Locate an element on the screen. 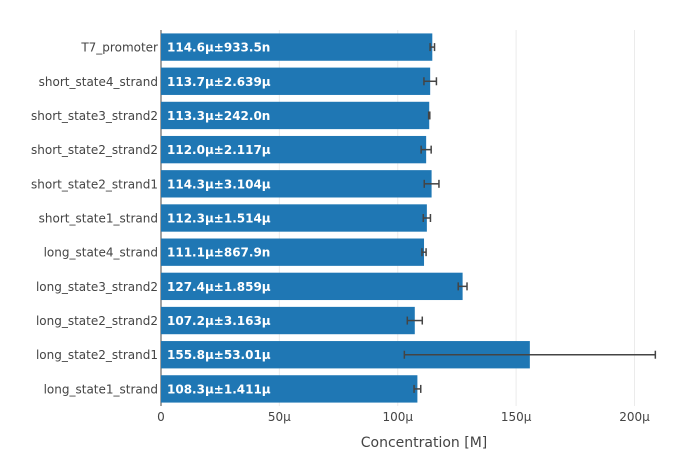  y-tick-label: long_state2_strand2 is located at coordinates (97, 321).